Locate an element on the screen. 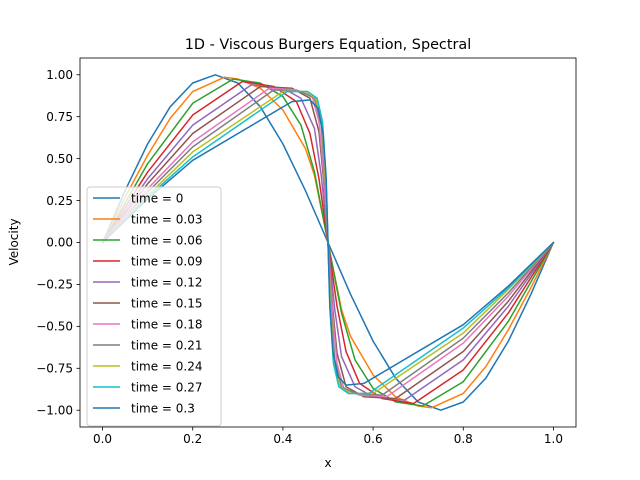 This screenshot has width=640, height=480. y-axis-ticks: −1.00 −0.75 −0.50 −0.25 0.00 0.25 0.50 0.75 1.00 is located at coordinates (58, 242).